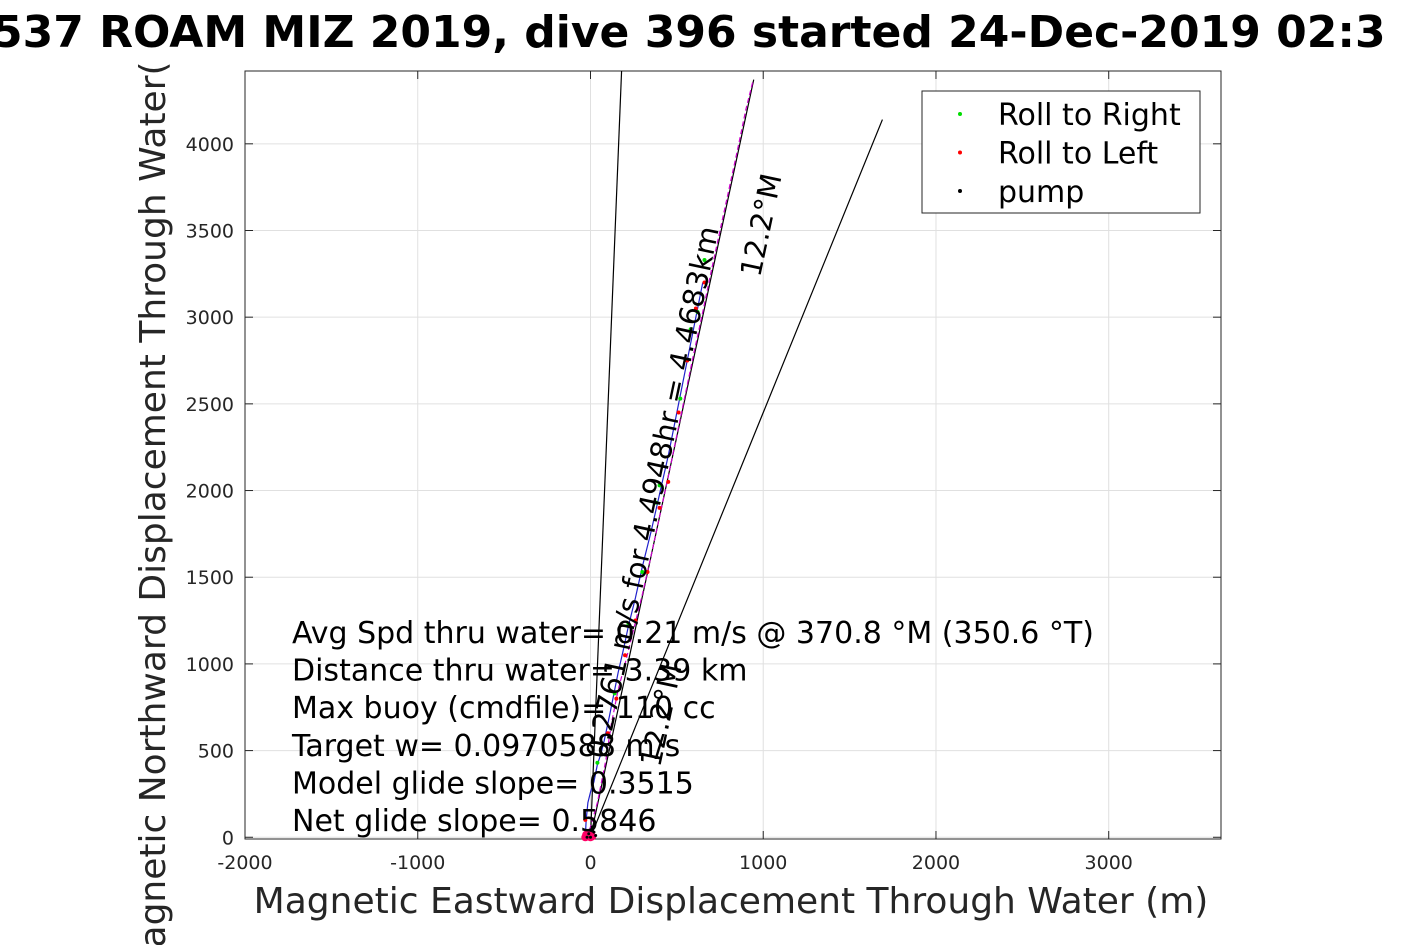 The image size is (1417, 945). Describe the element at coordinates (210, 492) in the screenshot. I see `y-tick-label: 2000` at that location.